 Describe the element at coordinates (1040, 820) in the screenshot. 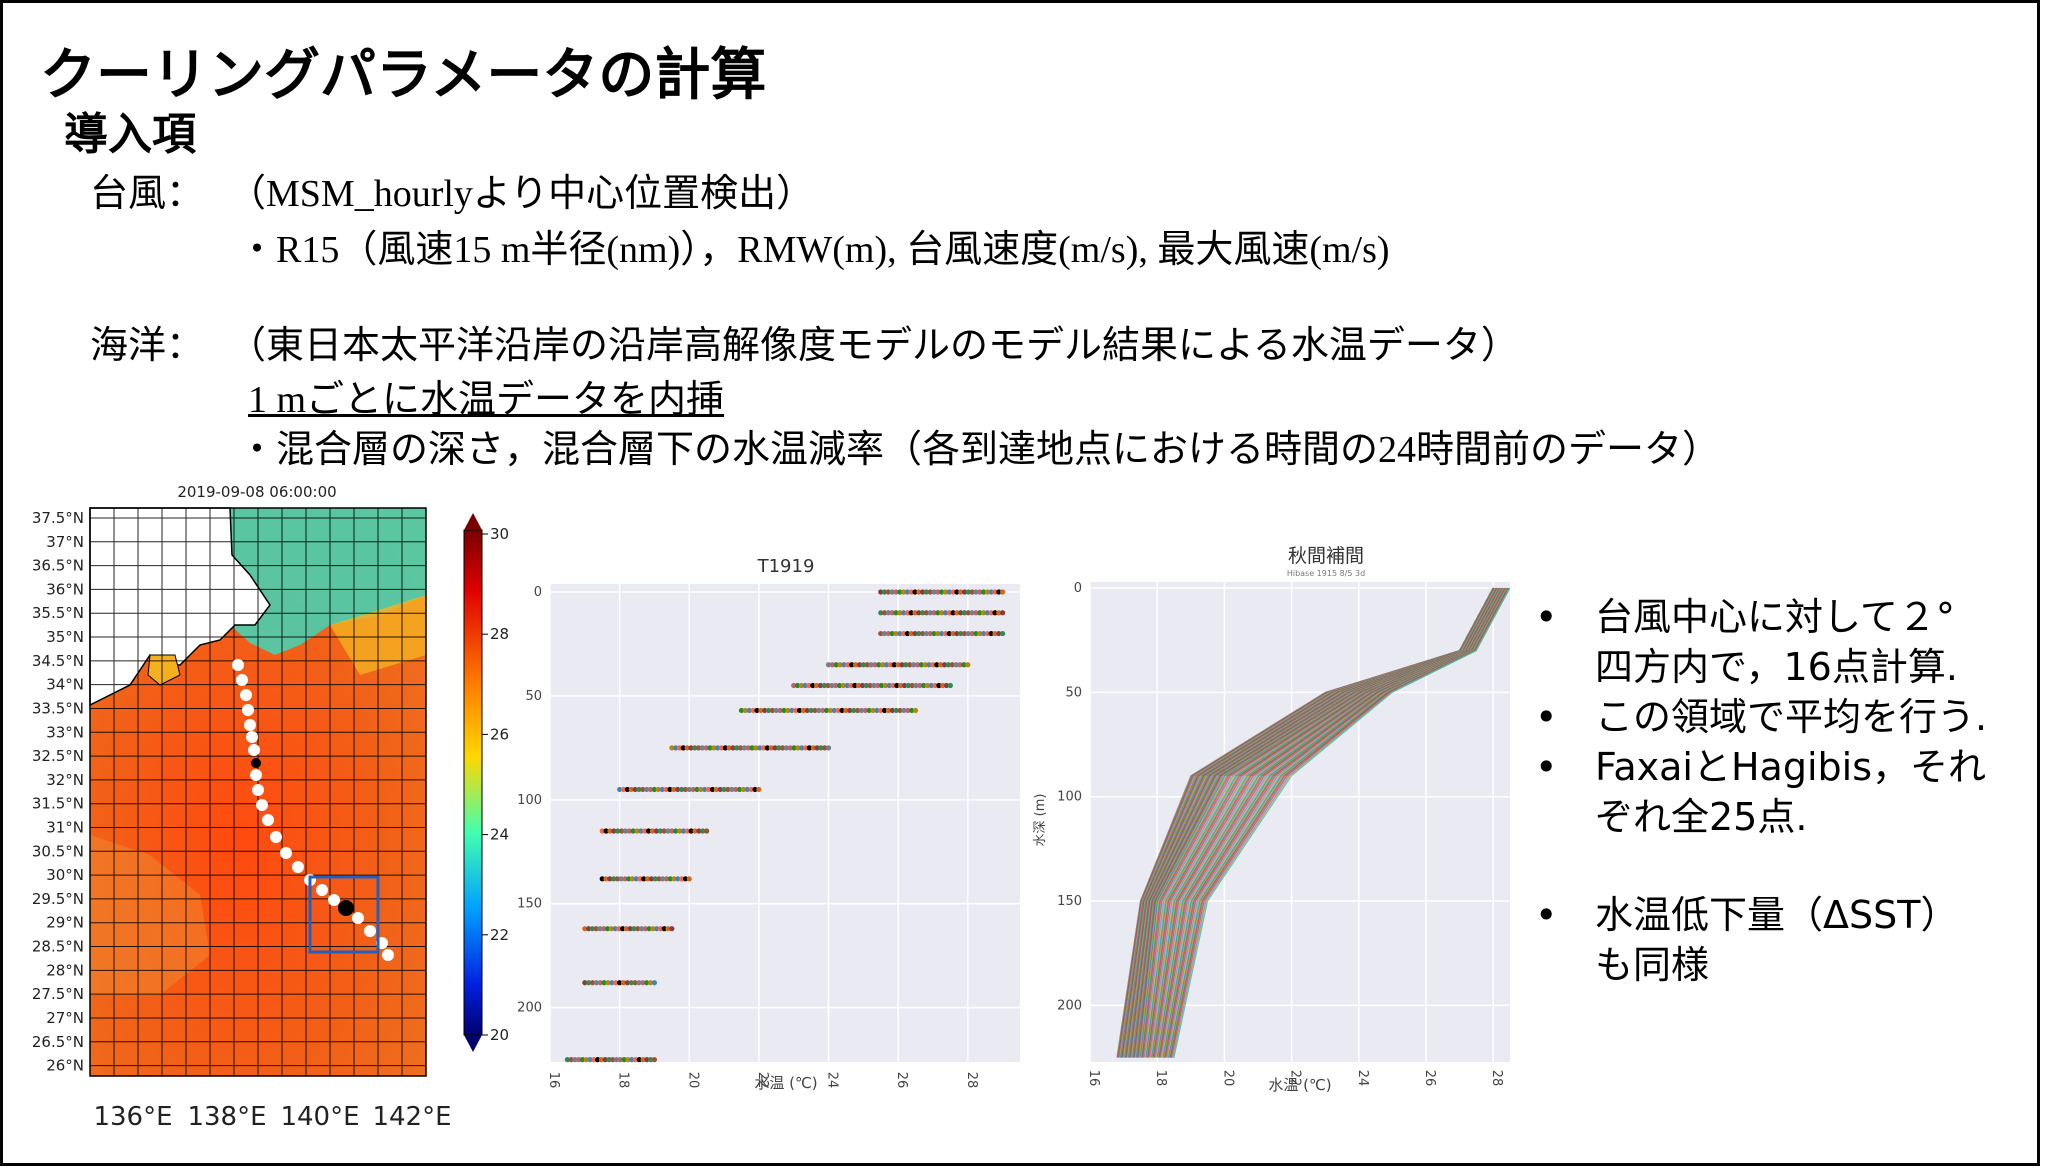

I see `plot2-ylabel: 水深 (m)` at that location.